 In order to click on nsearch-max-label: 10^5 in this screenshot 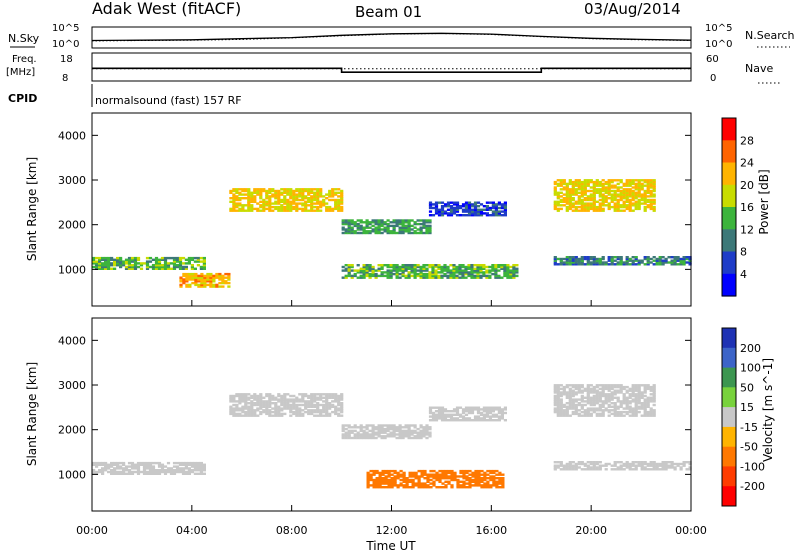, I will do `click(718, 28)`.